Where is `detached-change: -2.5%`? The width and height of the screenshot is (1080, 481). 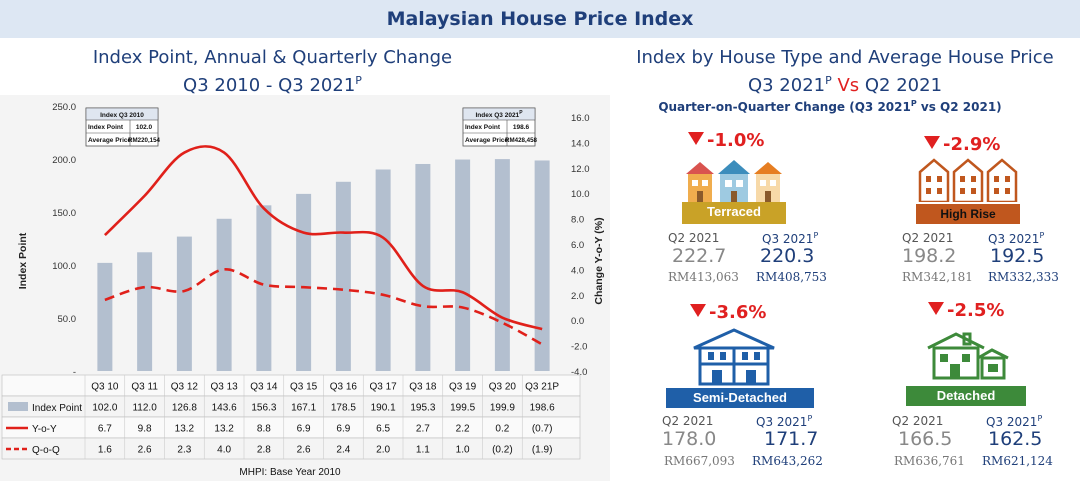 detached-change: -2.5% is located at coordinates (966, 310).